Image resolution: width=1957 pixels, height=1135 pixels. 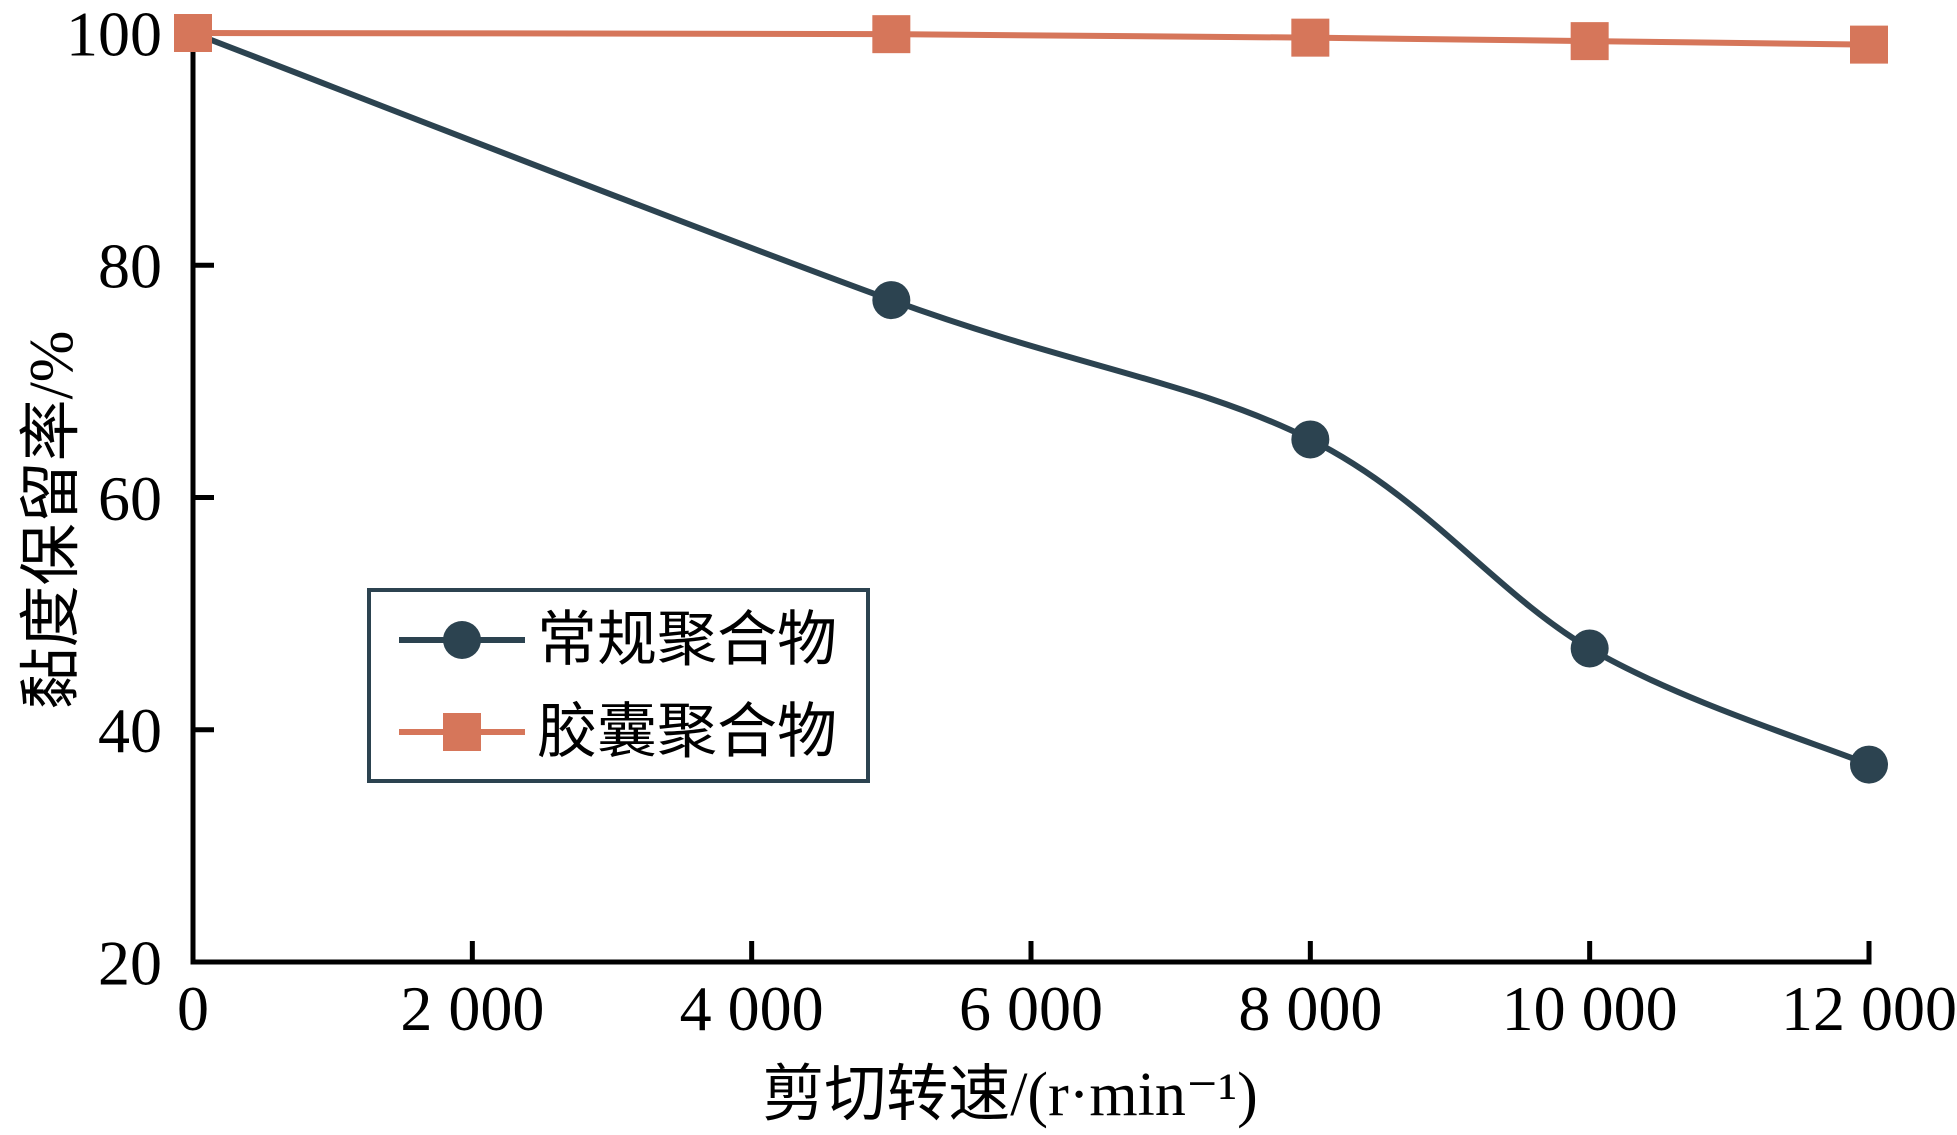 I want to click on y-tick-label: 20, so click(x=130, y=962).